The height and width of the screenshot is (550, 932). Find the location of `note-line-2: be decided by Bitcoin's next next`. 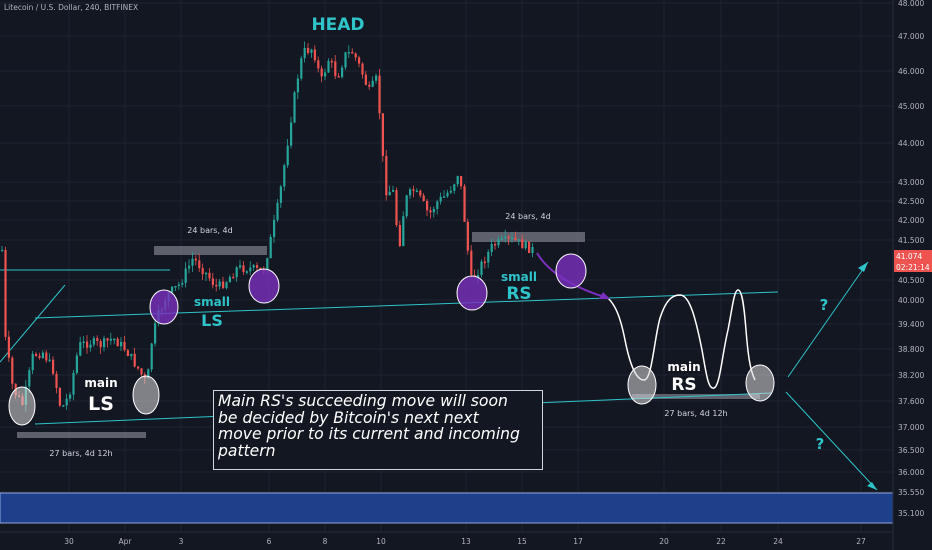

note-line-2: be decided by Bitcoin's next next is located at coordinates (348, 417).